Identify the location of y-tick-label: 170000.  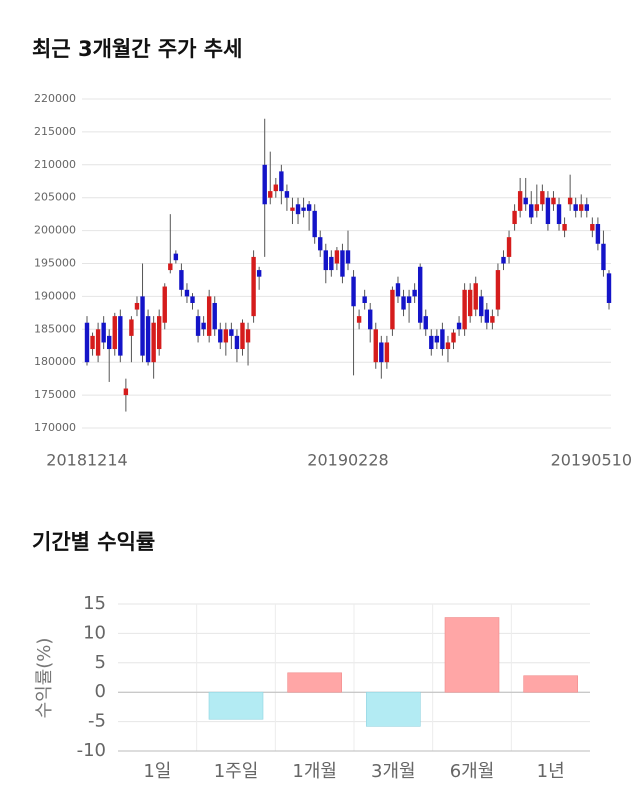
(55, 427).